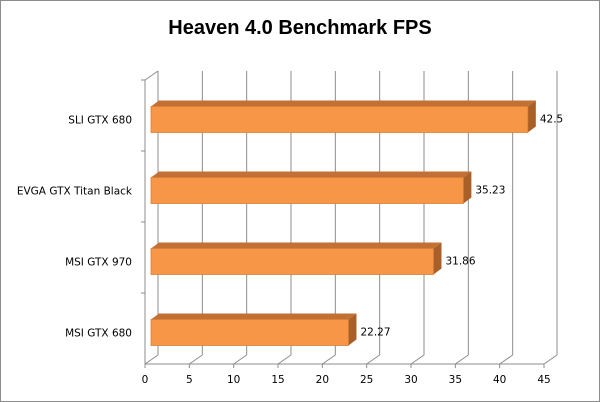  I want to click on x-tick-label: 20, so click(322, 380).